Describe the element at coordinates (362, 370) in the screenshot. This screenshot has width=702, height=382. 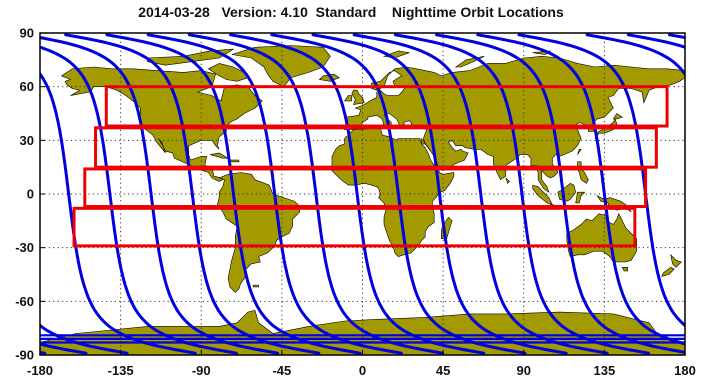
I see `x-tick-label: 0` at that location.